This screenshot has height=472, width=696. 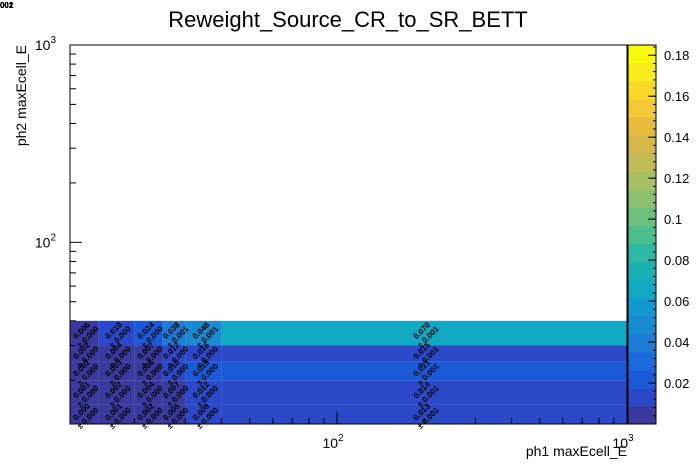 I want to click on color-palette-bar, so click(x=642, y=234).